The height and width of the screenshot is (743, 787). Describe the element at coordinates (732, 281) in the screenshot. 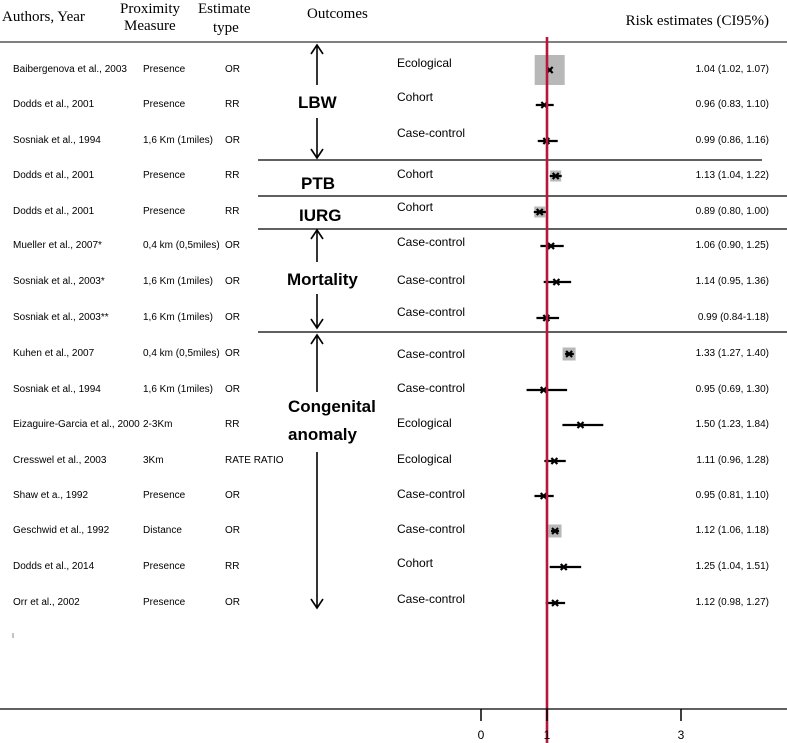

I see `study-estimate-label: 1.14 (0.95, 1.36)` at that location.